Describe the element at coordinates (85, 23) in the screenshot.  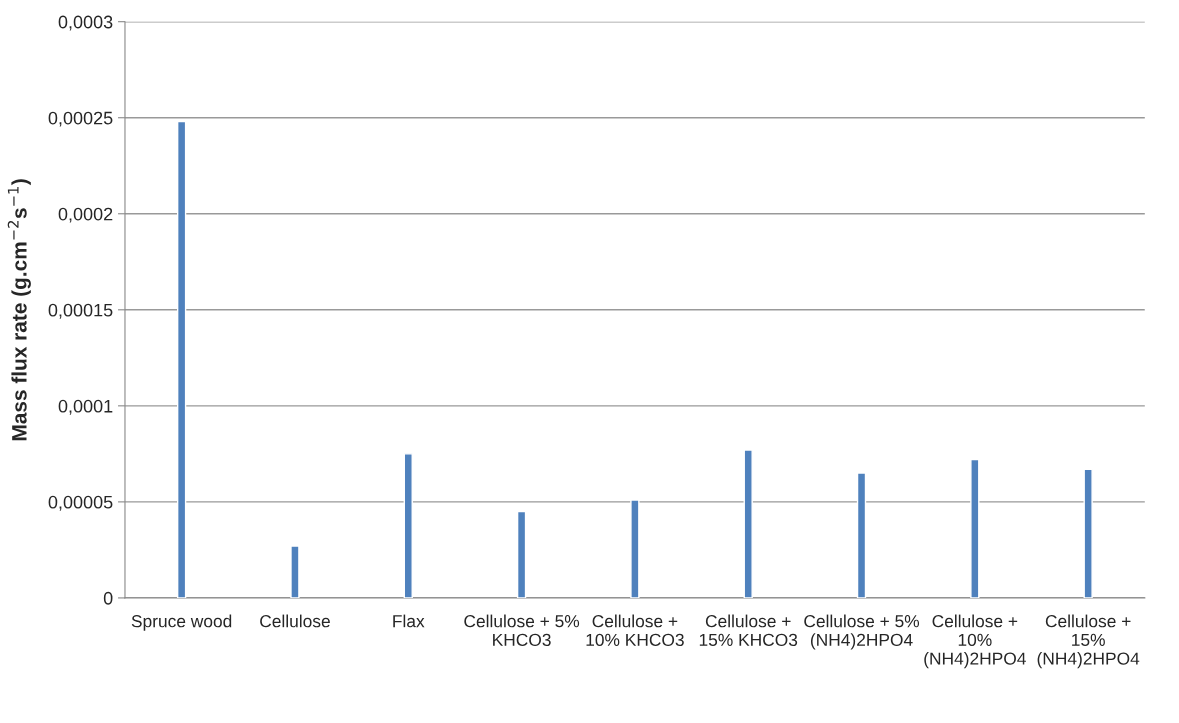
I see `y-tick-label: 0,0003` at that location.